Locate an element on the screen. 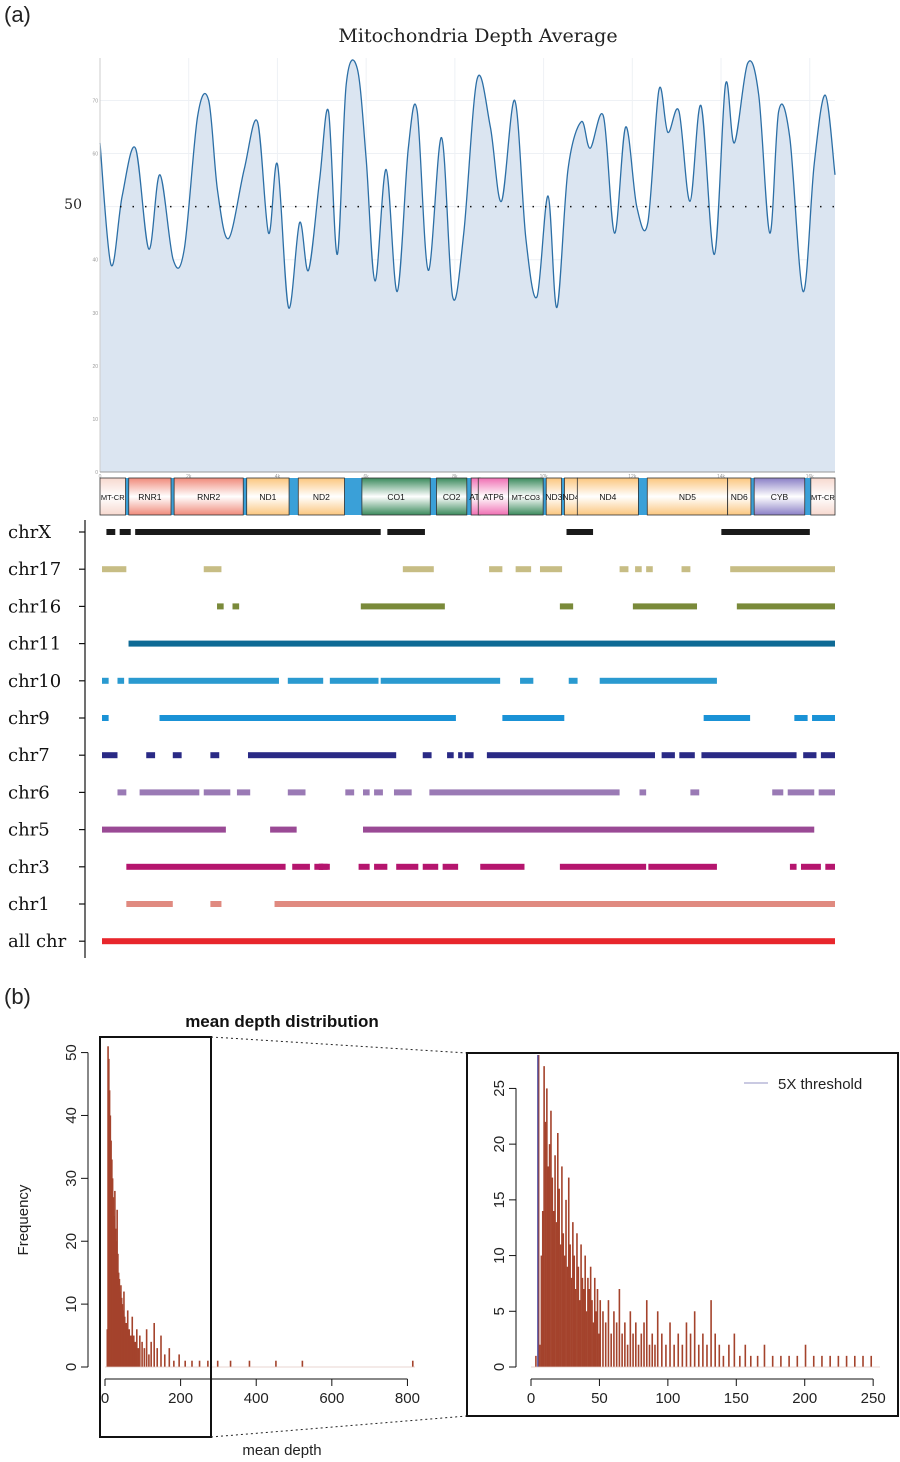 This screenshot has width=900, height=1462. hist-zoom-y-tick-label: 25 is located at coordinates (499, 1088).